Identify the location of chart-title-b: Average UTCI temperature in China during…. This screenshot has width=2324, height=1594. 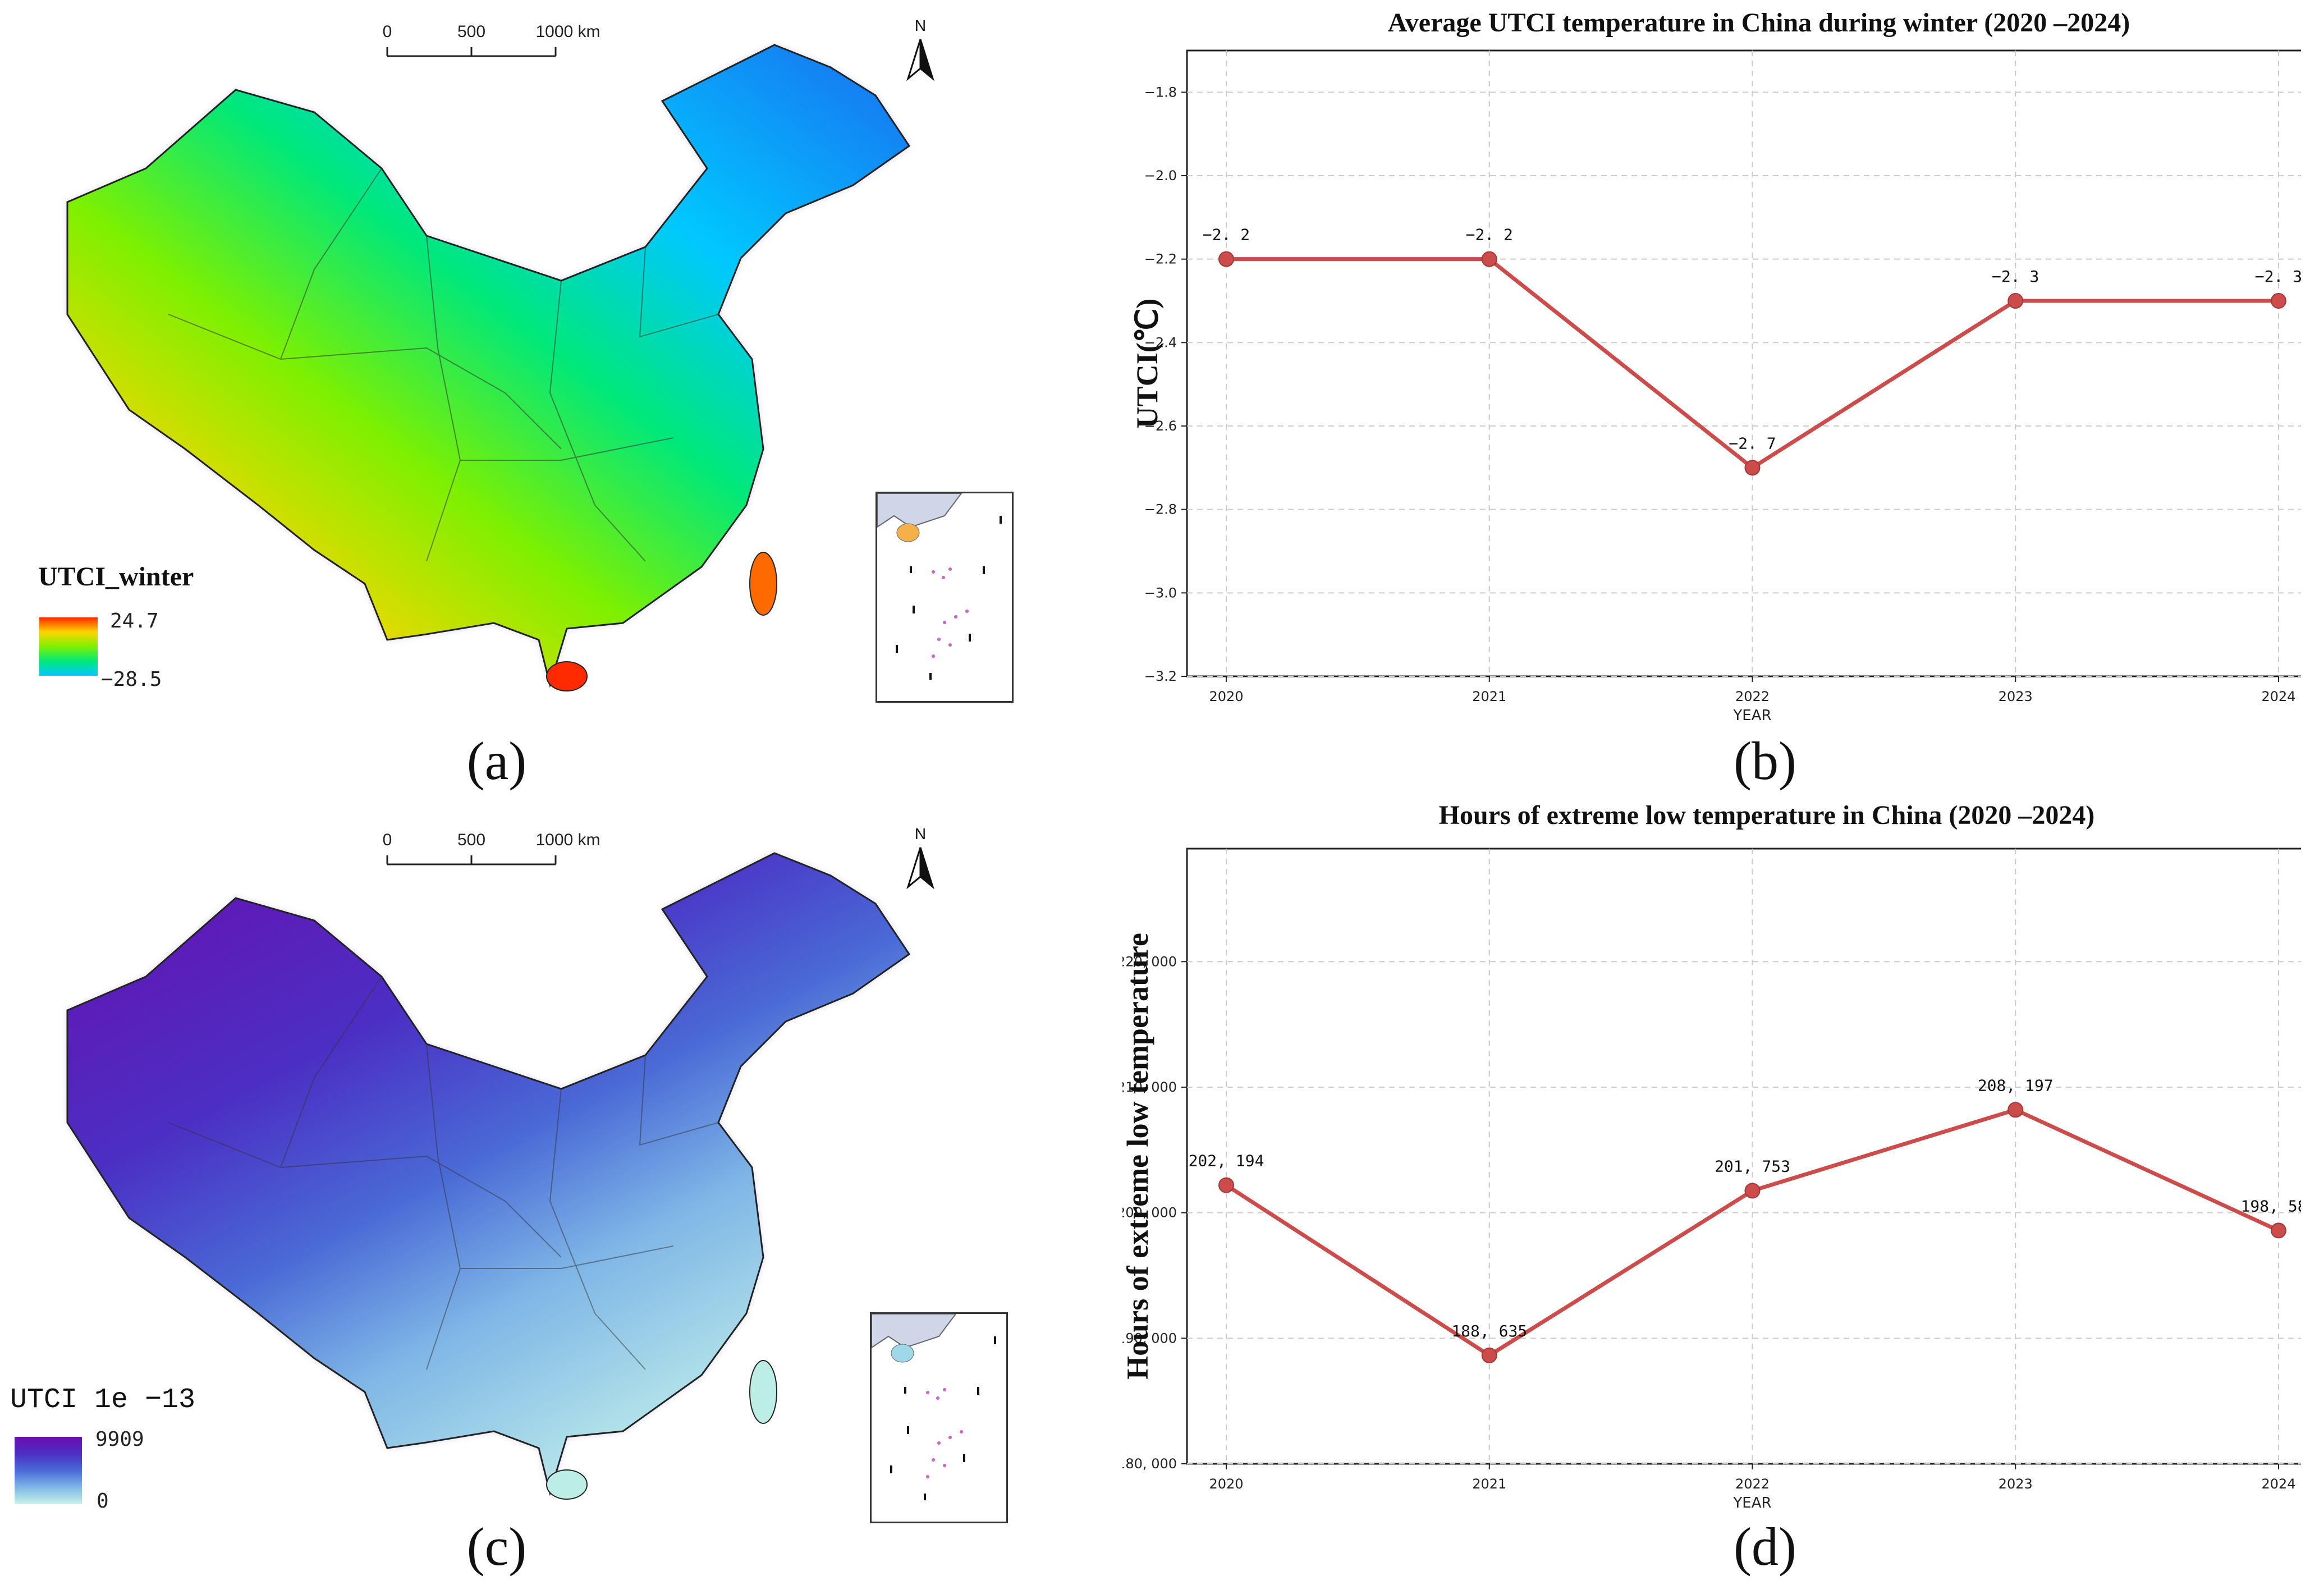
(1759, 23).